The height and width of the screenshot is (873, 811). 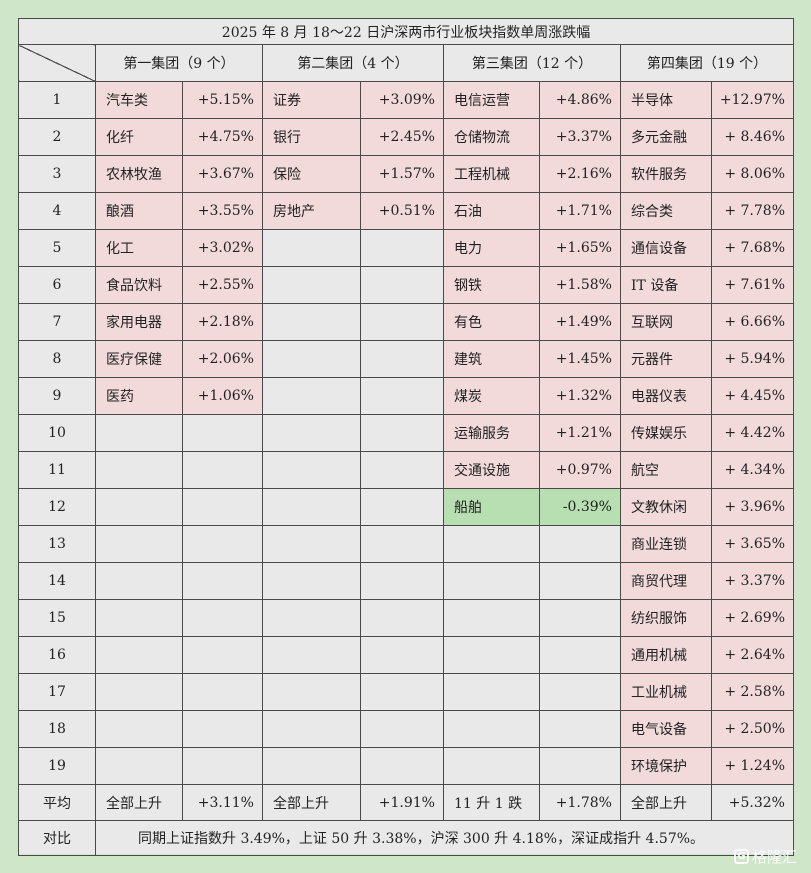 I want to click on sector-name: 半导体, so click(x=666, y=100).